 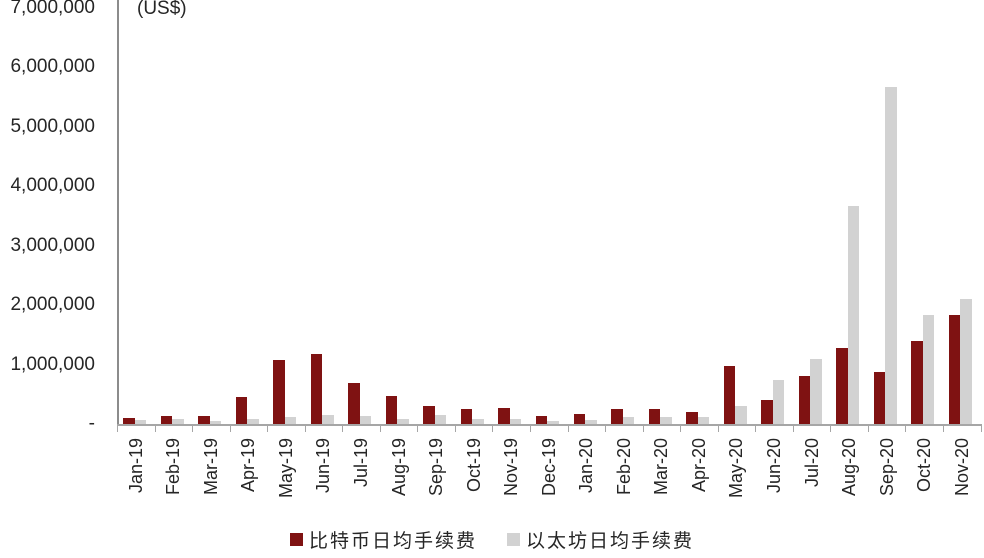 I want to click on x-axis-label: Apr-19, so click(x=248, y=465).